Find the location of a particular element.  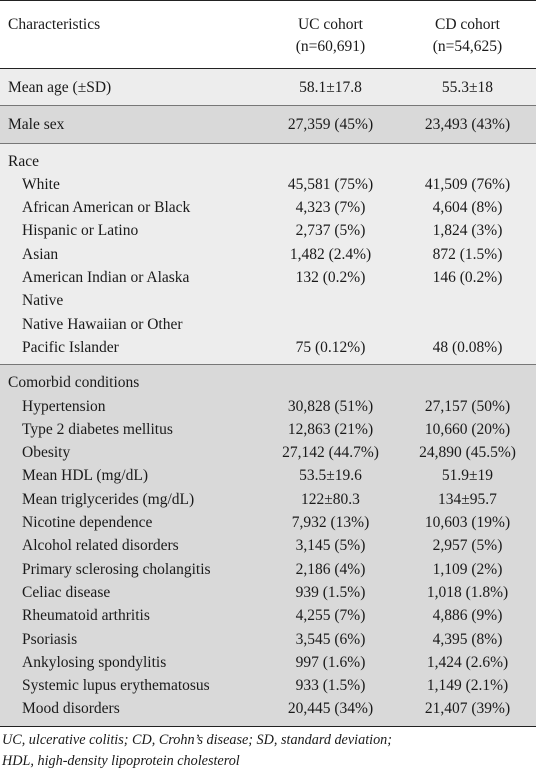

row-label: Pacific Islander is located at coordinates (70, 347).